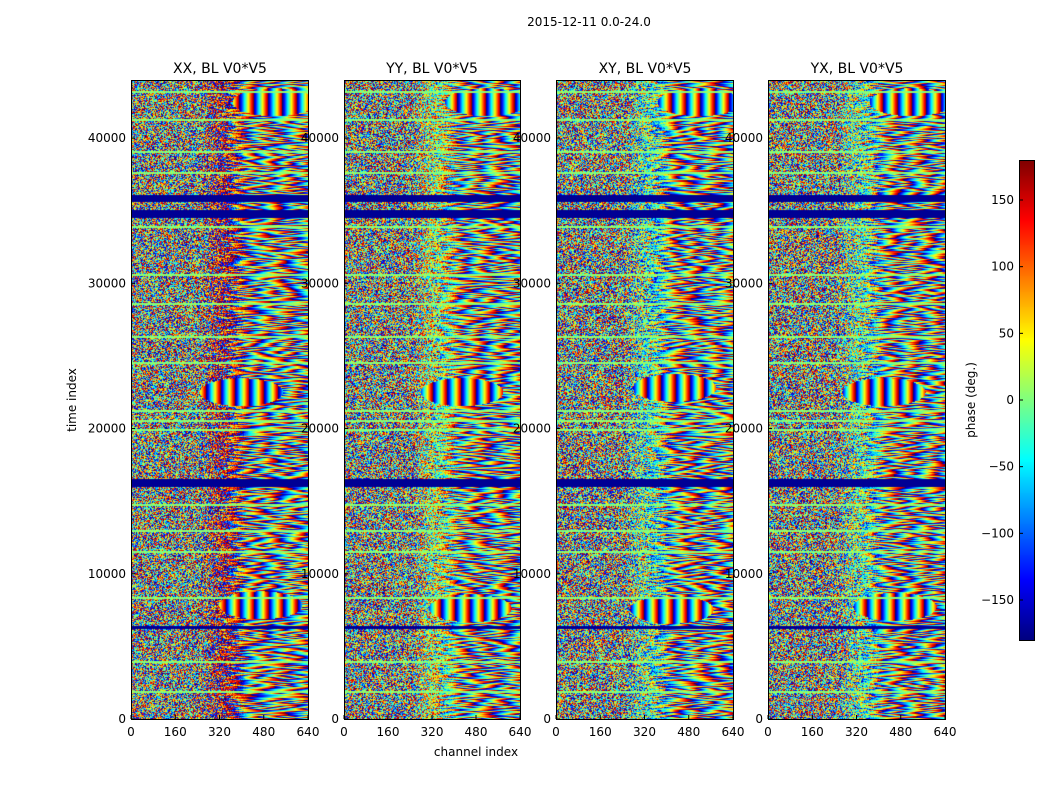 The image size is (1050, 800). I want to click on x-axis-ticks-xx: 0 160 320 480 640, so click(223, 727).